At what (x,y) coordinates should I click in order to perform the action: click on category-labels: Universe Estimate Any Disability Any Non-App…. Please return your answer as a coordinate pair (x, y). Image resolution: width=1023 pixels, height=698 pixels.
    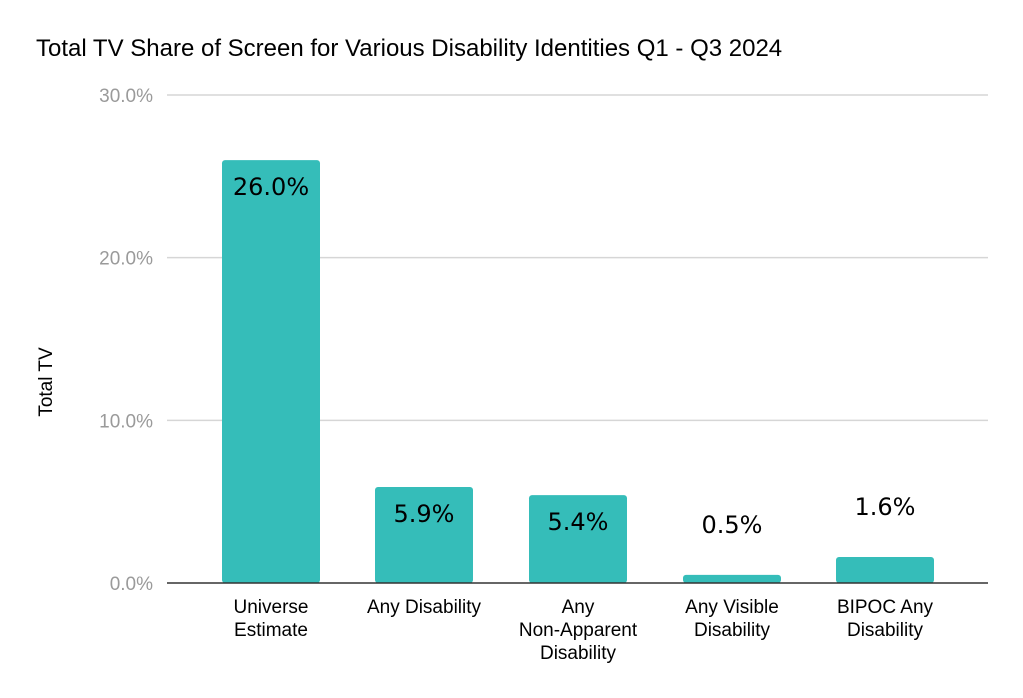
    Looking at the image, I should click on (584, 630).